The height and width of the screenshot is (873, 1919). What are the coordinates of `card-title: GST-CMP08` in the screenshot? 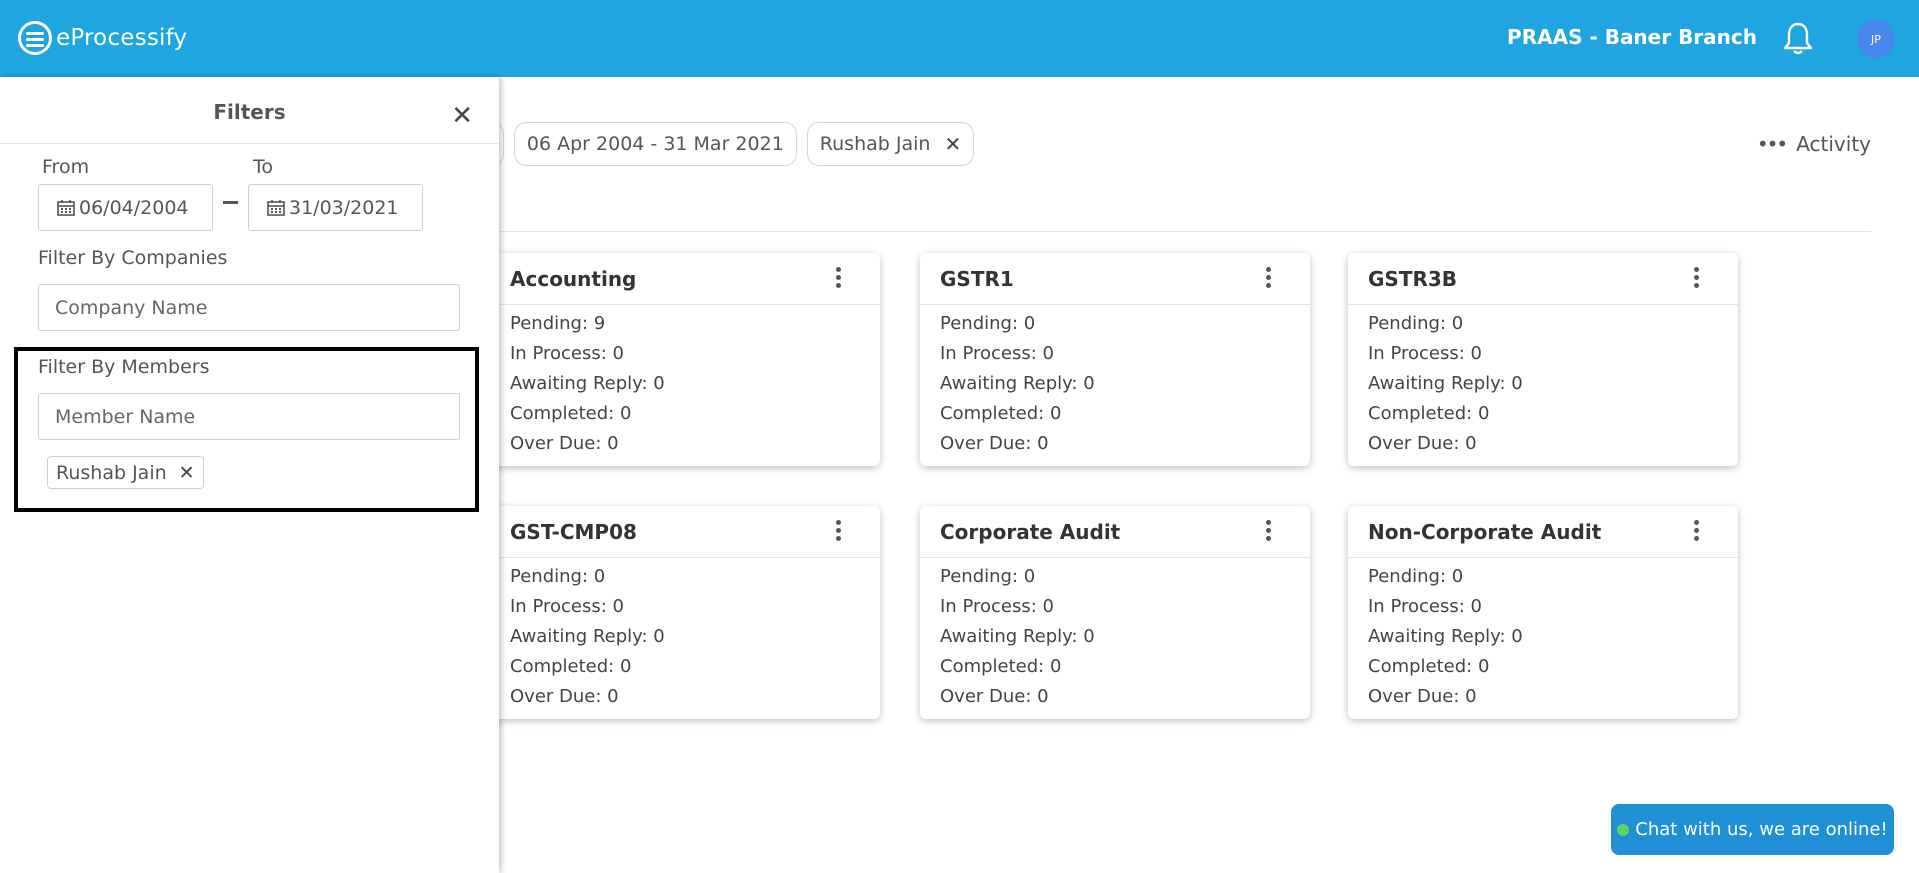 It's located at (573, 532).